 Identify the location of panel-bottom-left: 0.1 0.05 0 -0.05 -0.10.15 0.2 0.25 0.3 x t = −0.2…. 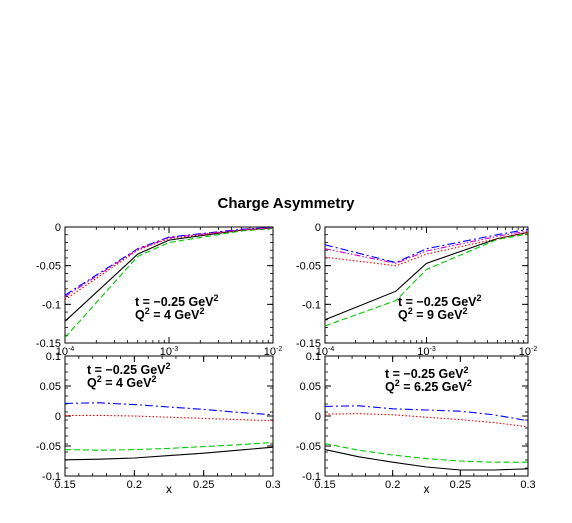
(158, 423).